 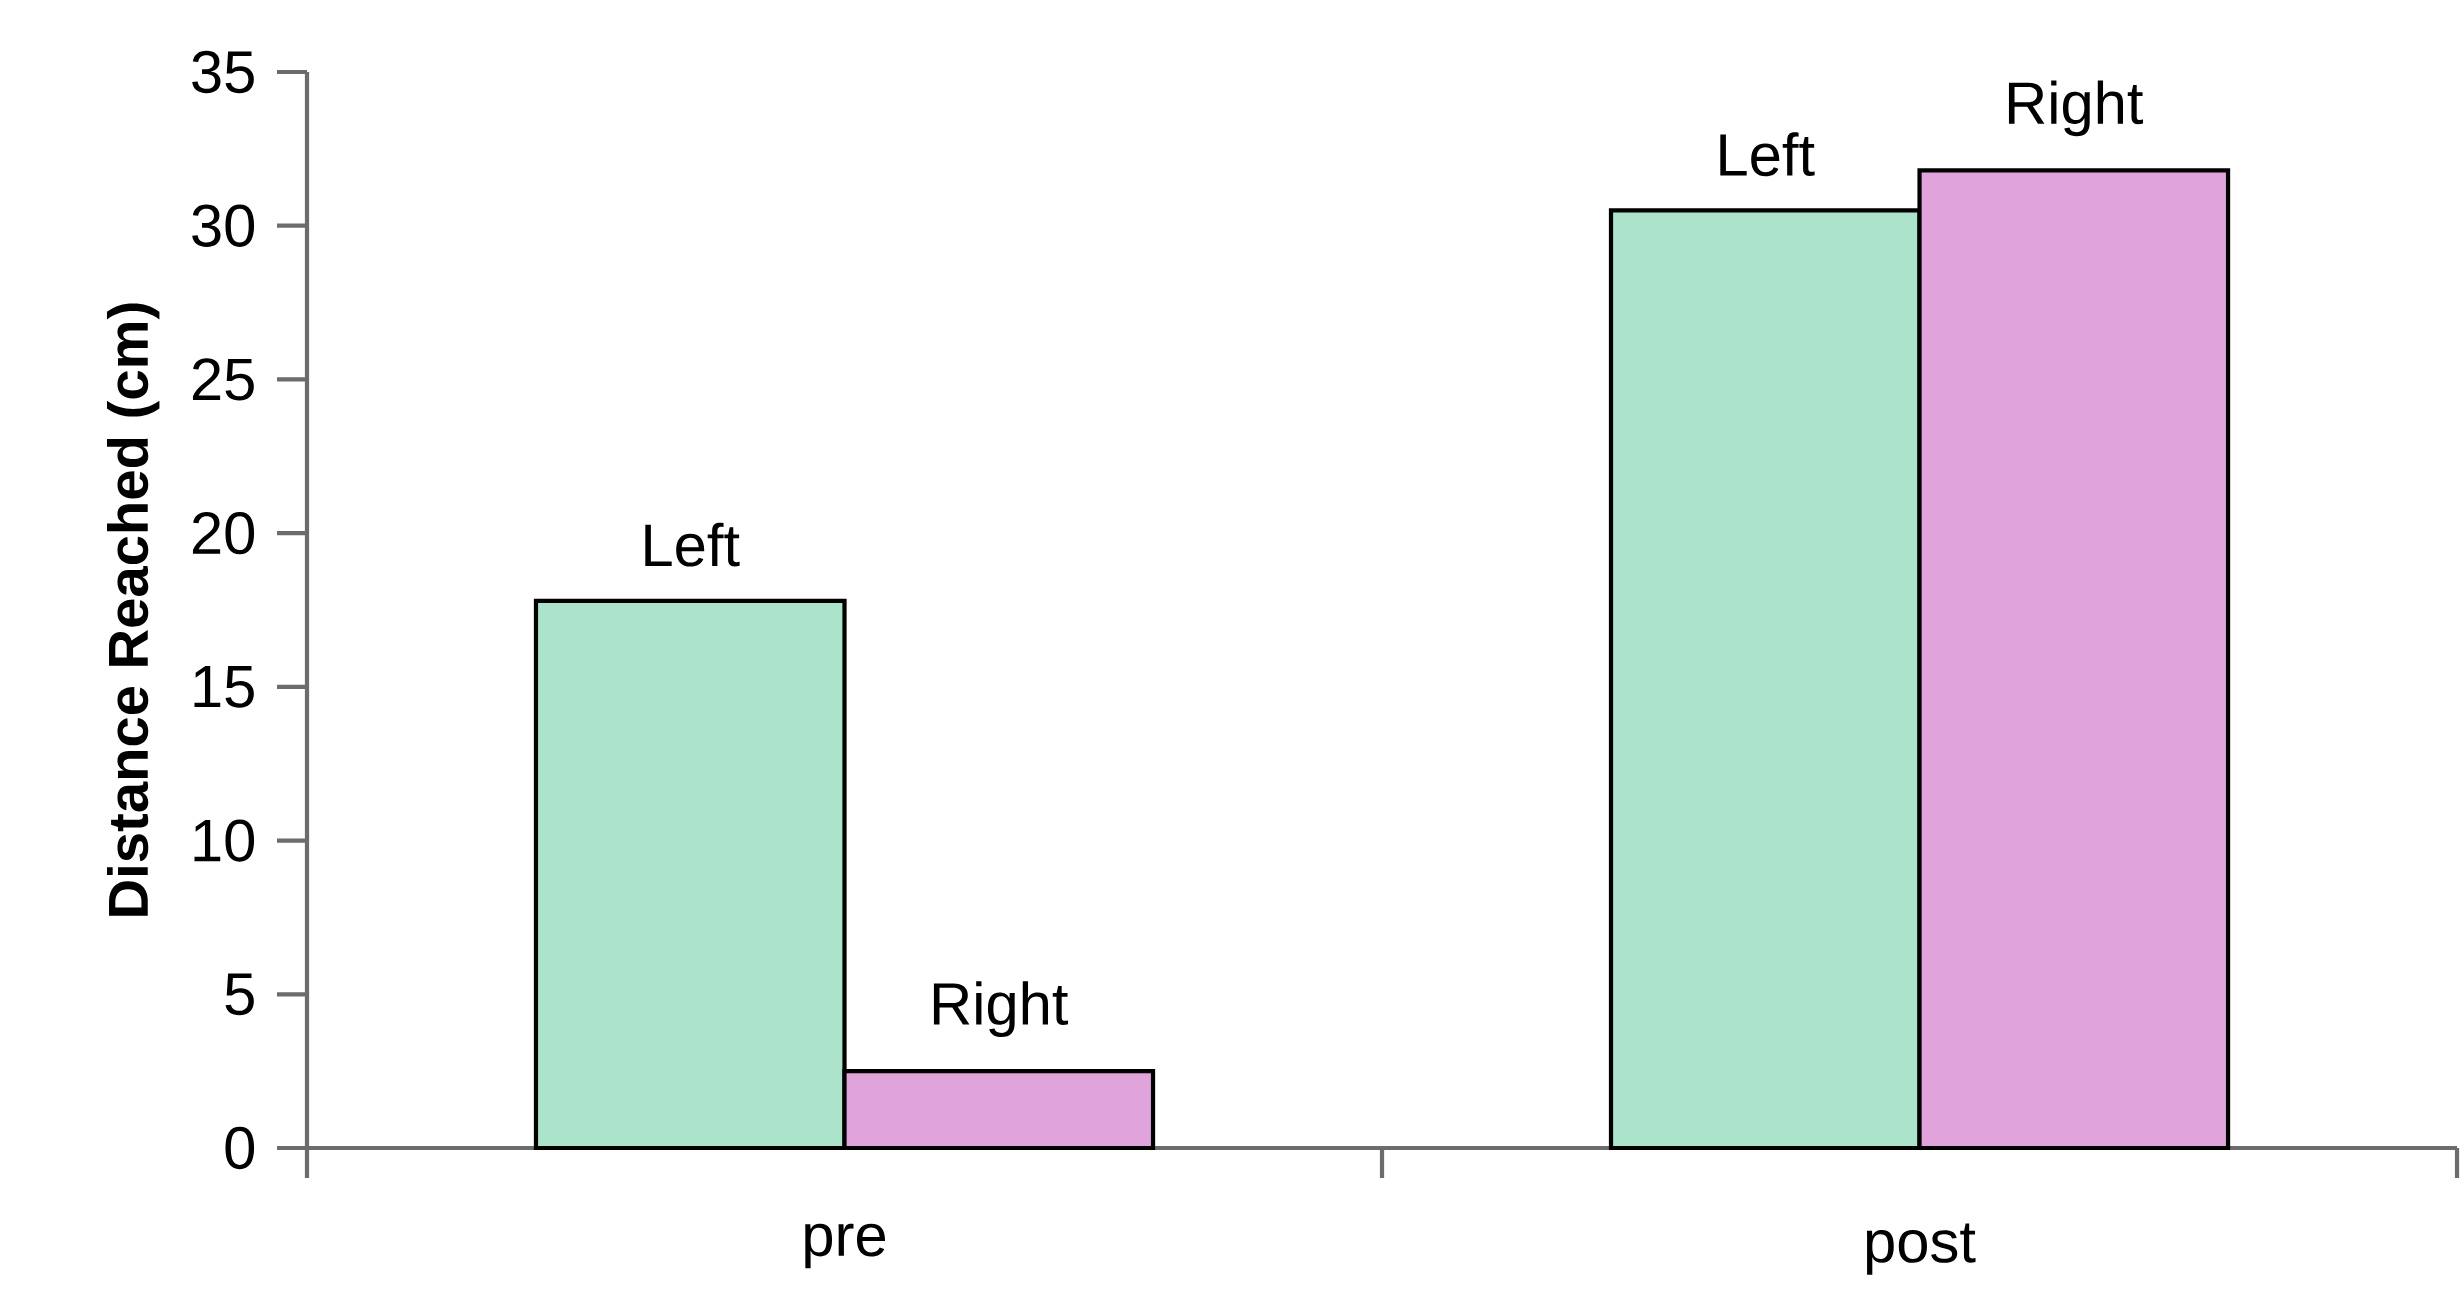 I want to click on series-label: Right, so click(x=2076, y=108).